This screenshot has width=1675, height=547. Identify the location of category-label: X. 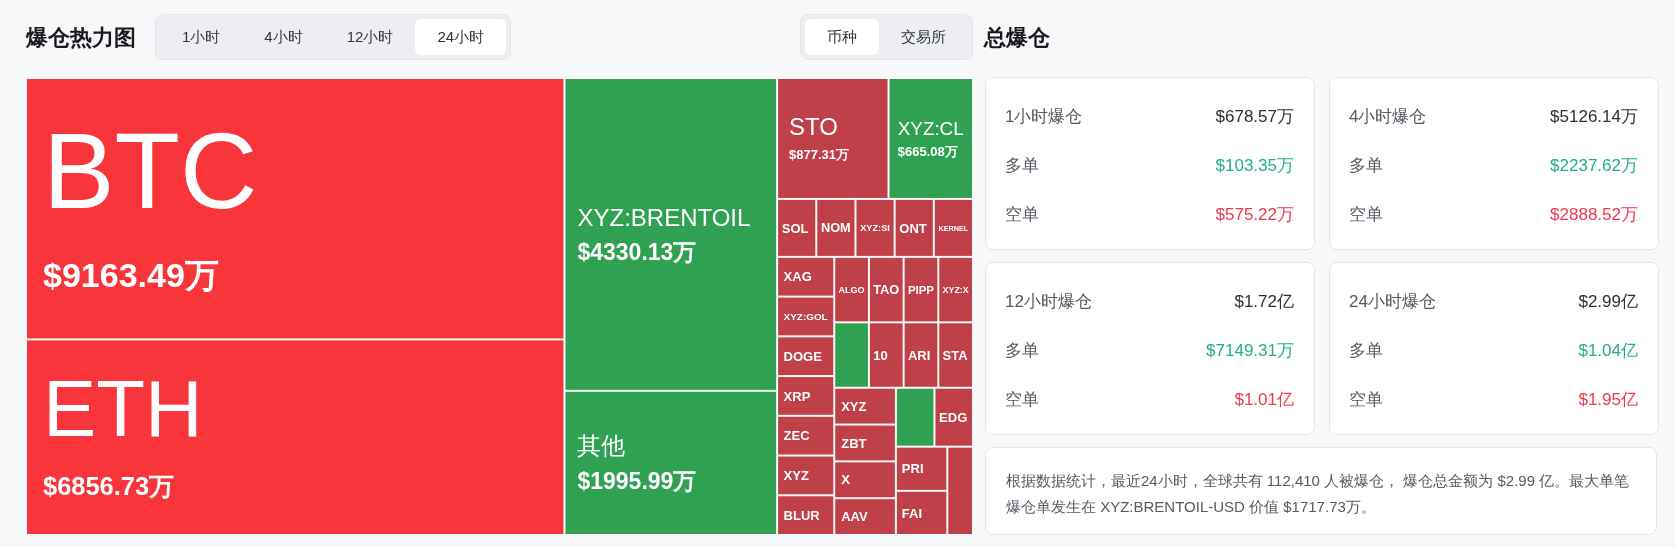
(846, 480).